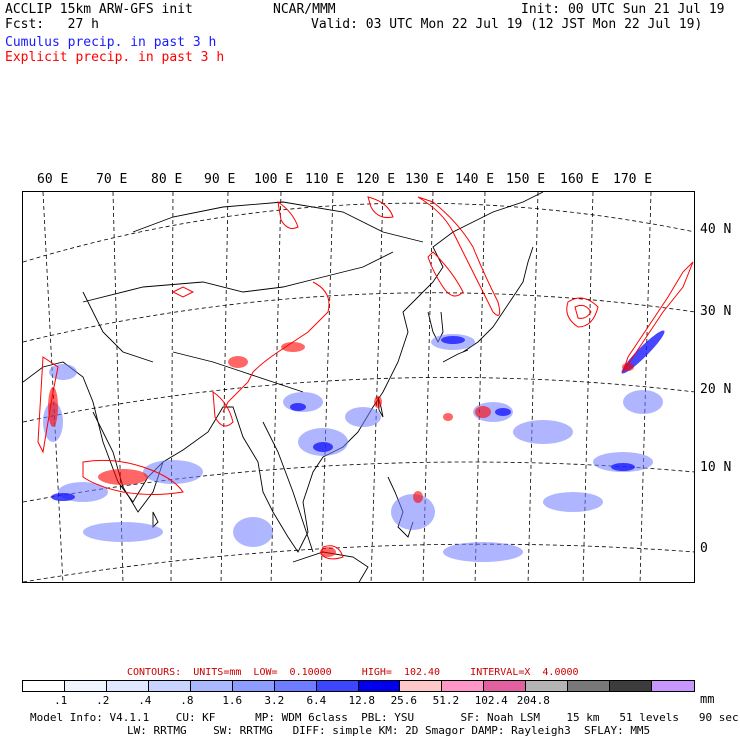 The width and height of the screenshot is (740, 740). I want to click on colorbar-tick-label: 102.4, so click(491, 700).